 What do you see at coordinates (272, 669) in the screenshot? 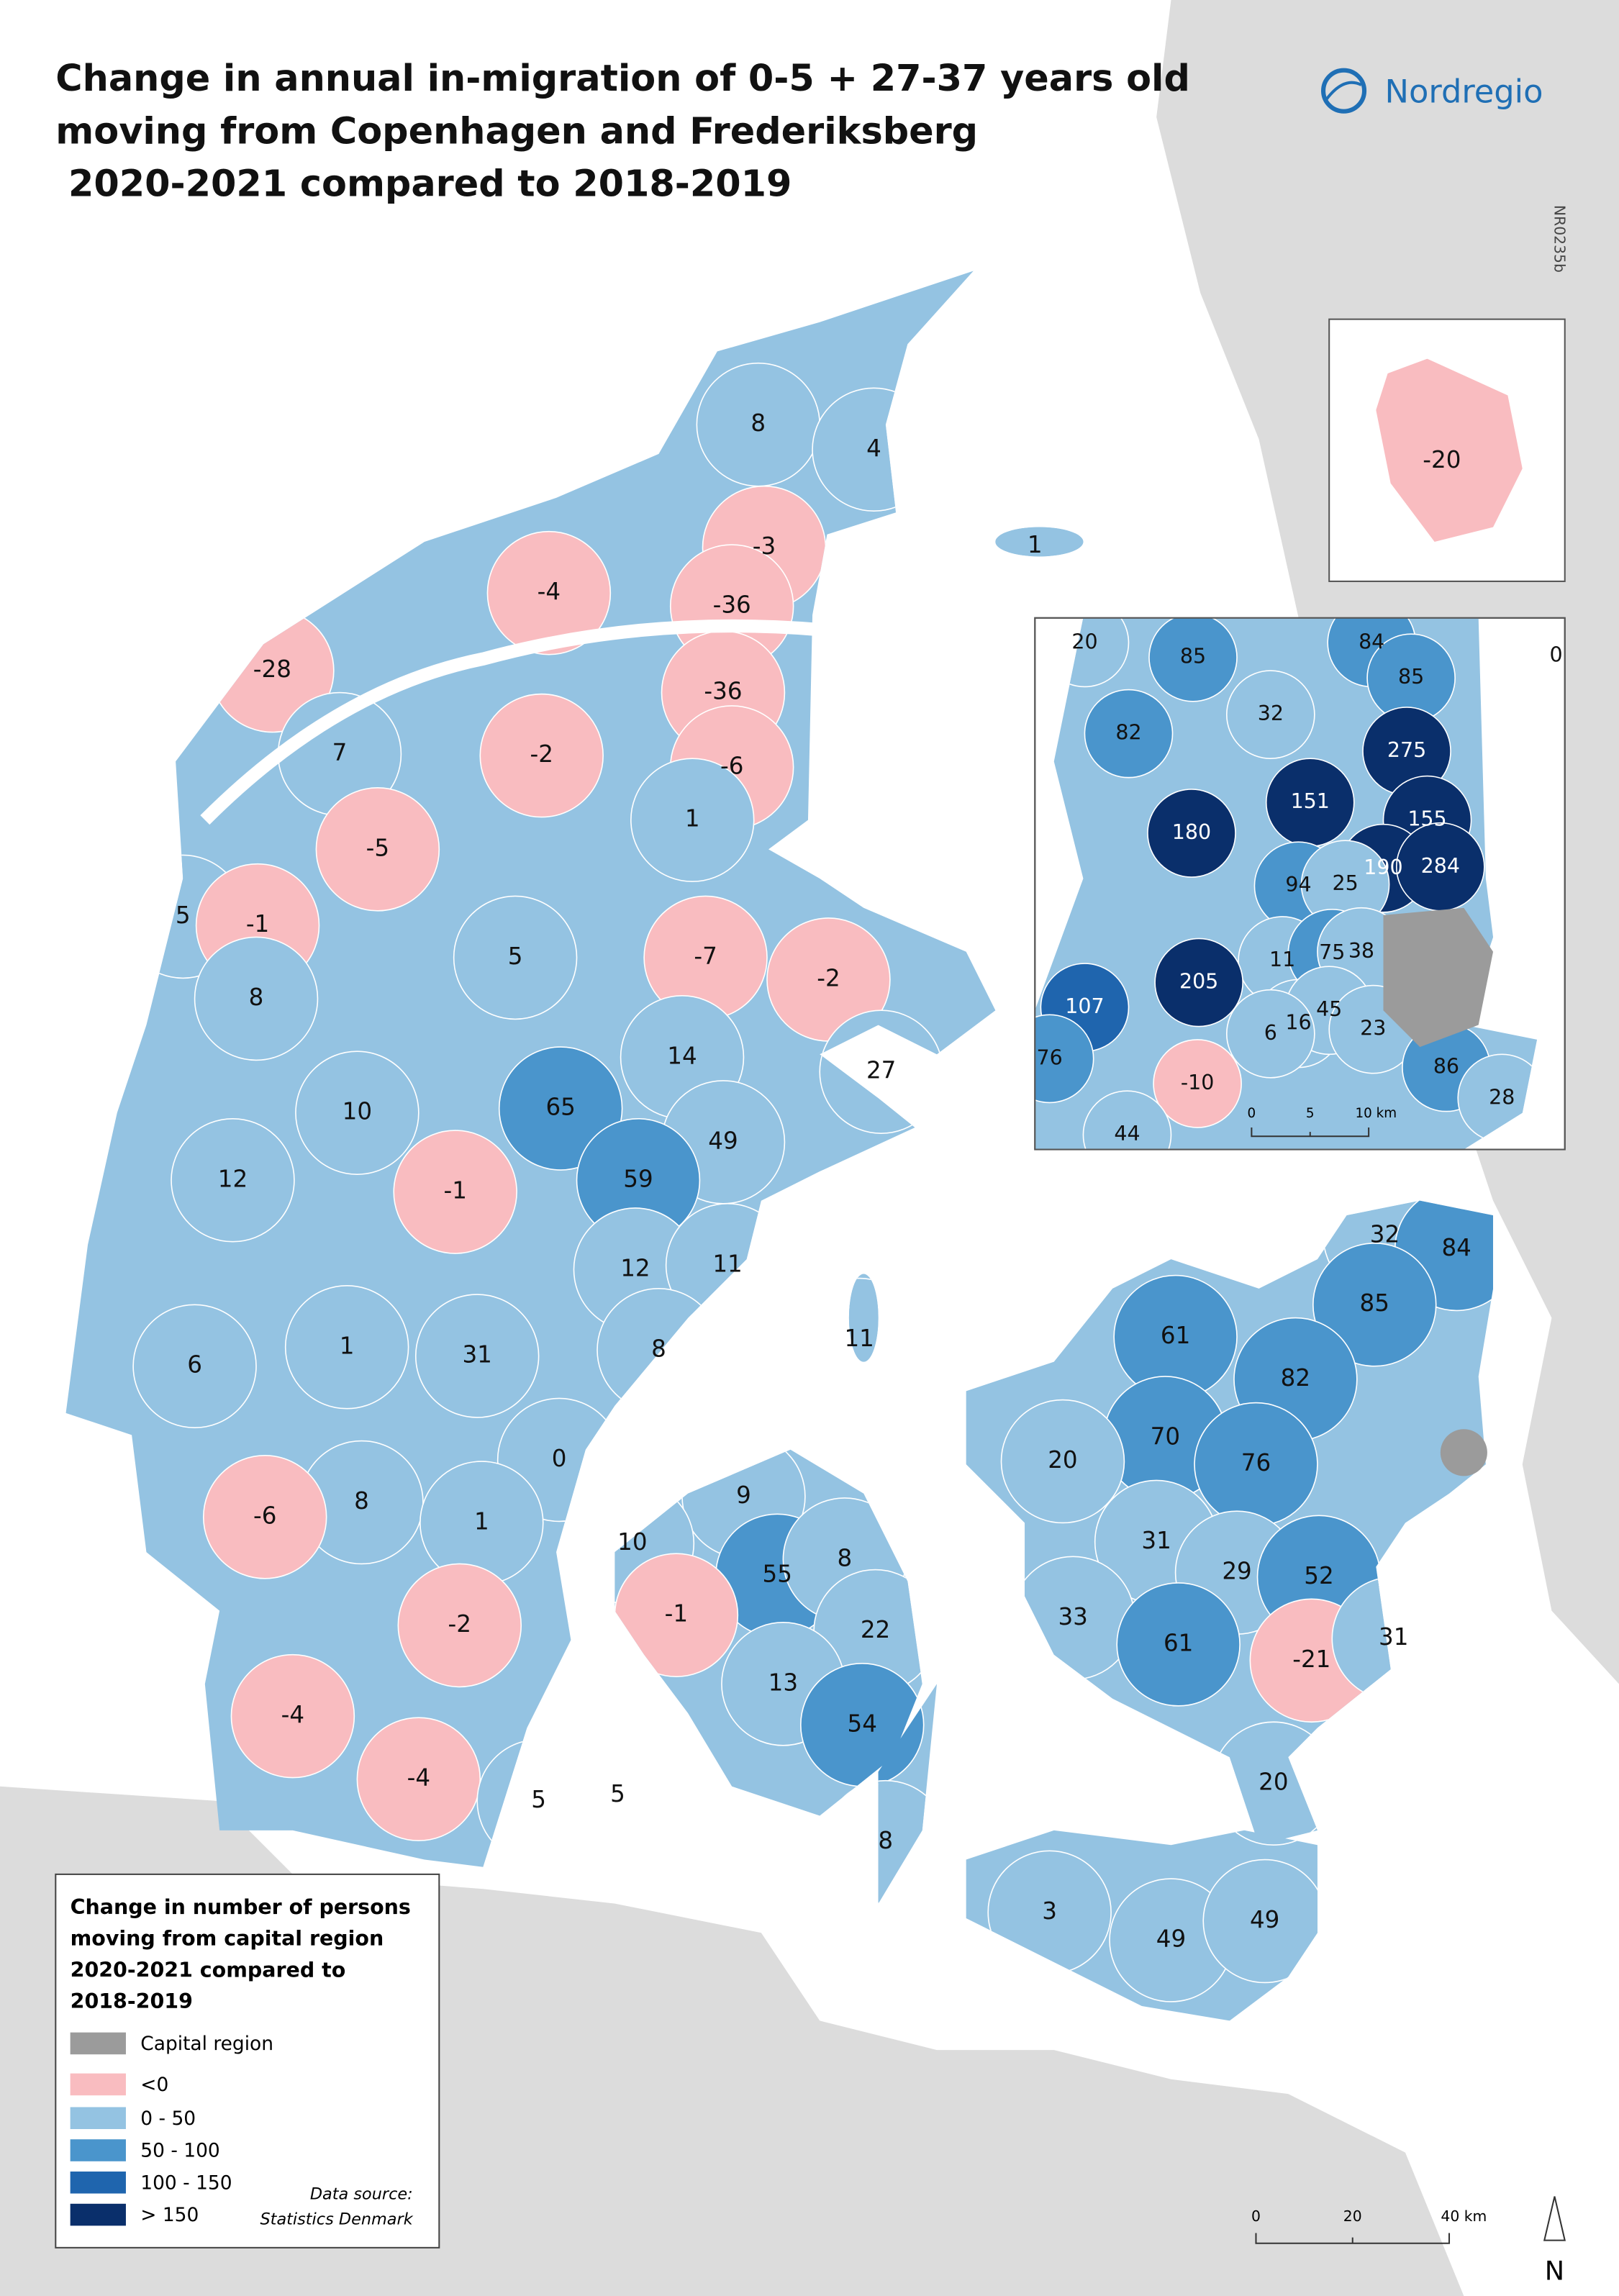
I see `region-label: -28` at bounding box center [272, 669].